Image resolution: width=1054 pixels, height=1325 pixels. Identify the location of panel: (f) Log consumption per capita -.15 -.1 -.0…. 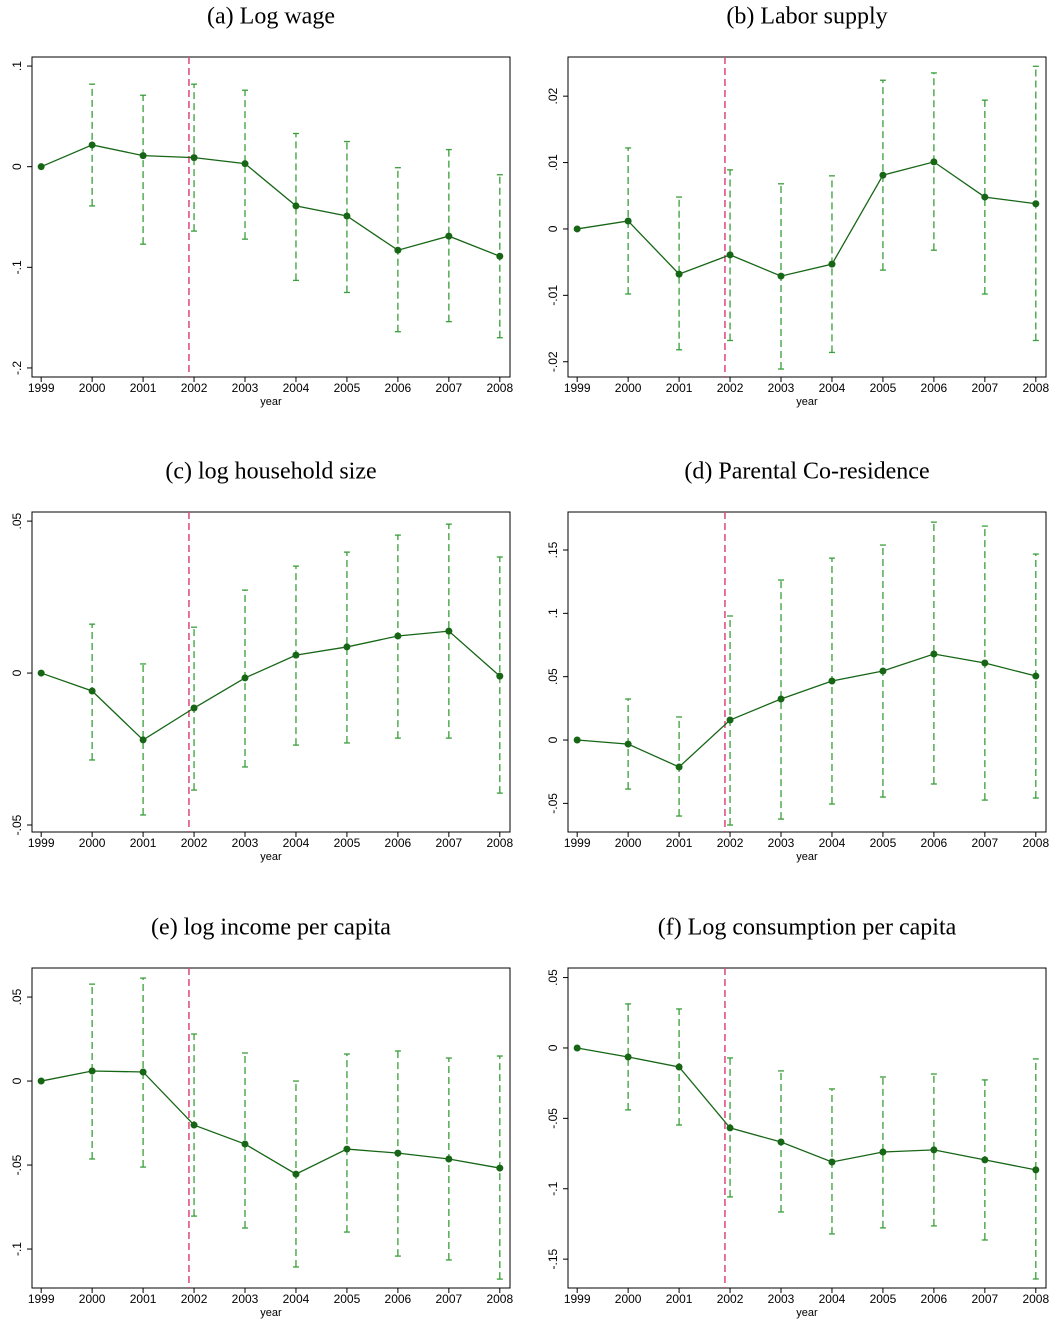
(797, 1117).